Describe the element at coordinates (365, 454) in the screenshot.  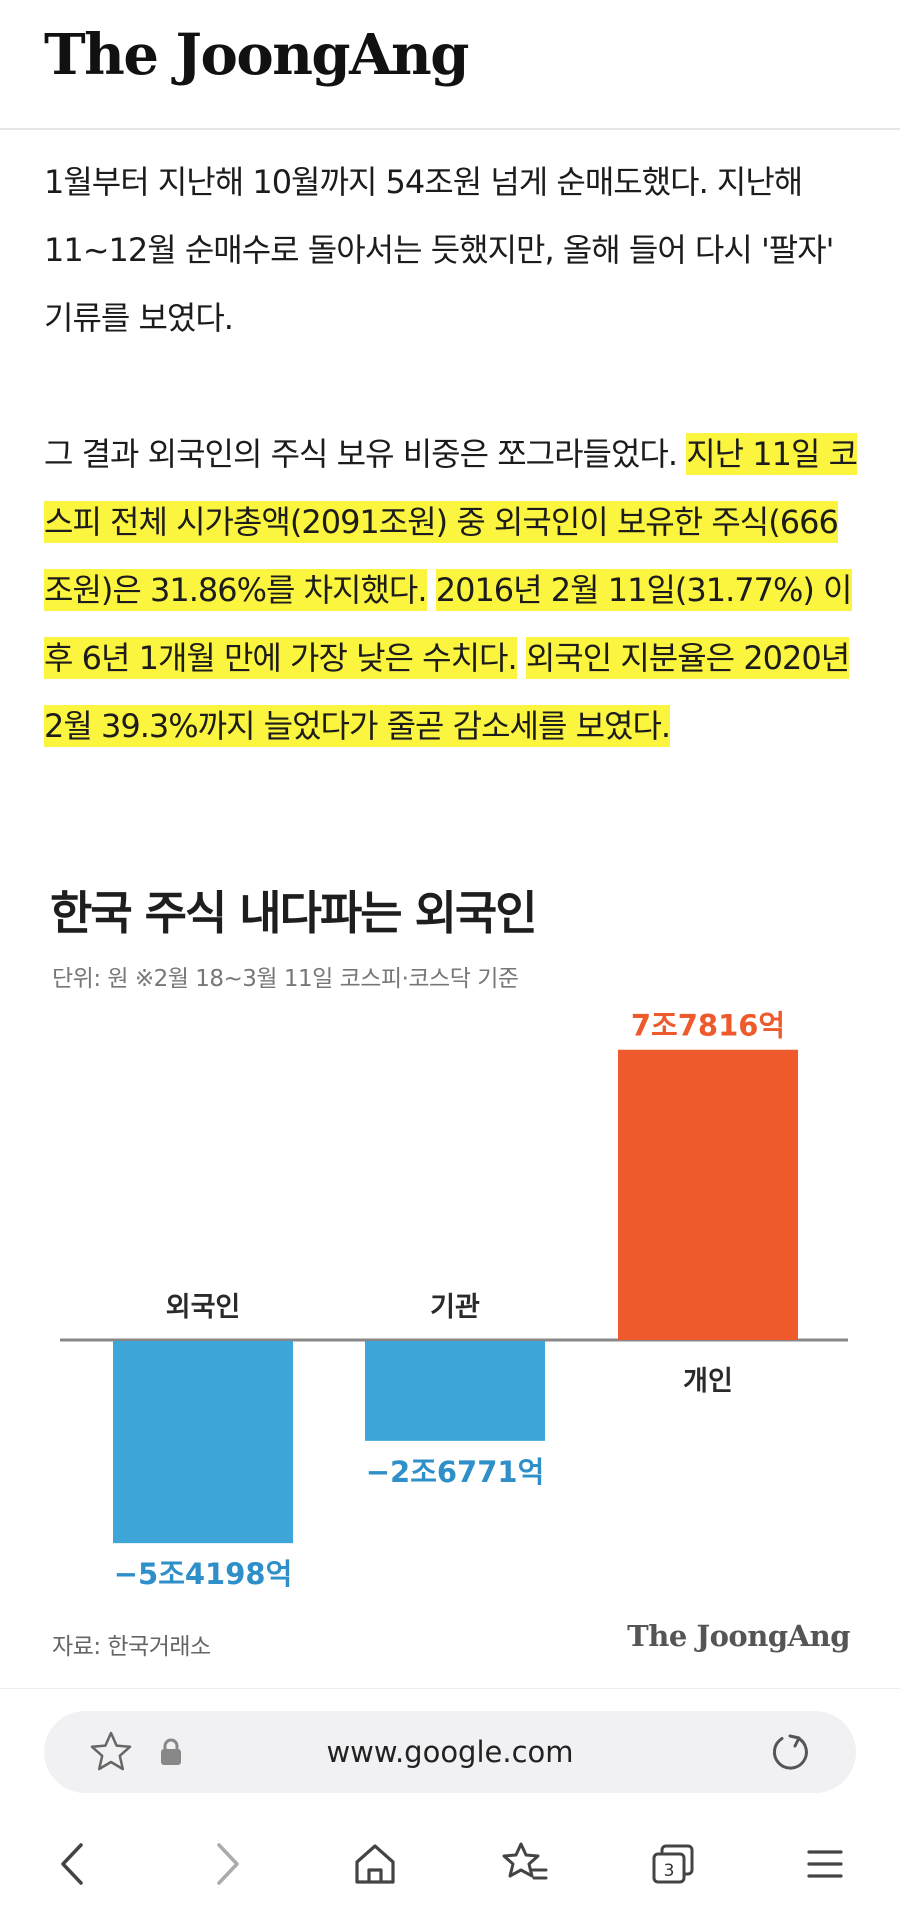
I see `paragraph-text: 그 결과 외국인의 주식 보유 비중은 쪼그라들었다.` at that location.